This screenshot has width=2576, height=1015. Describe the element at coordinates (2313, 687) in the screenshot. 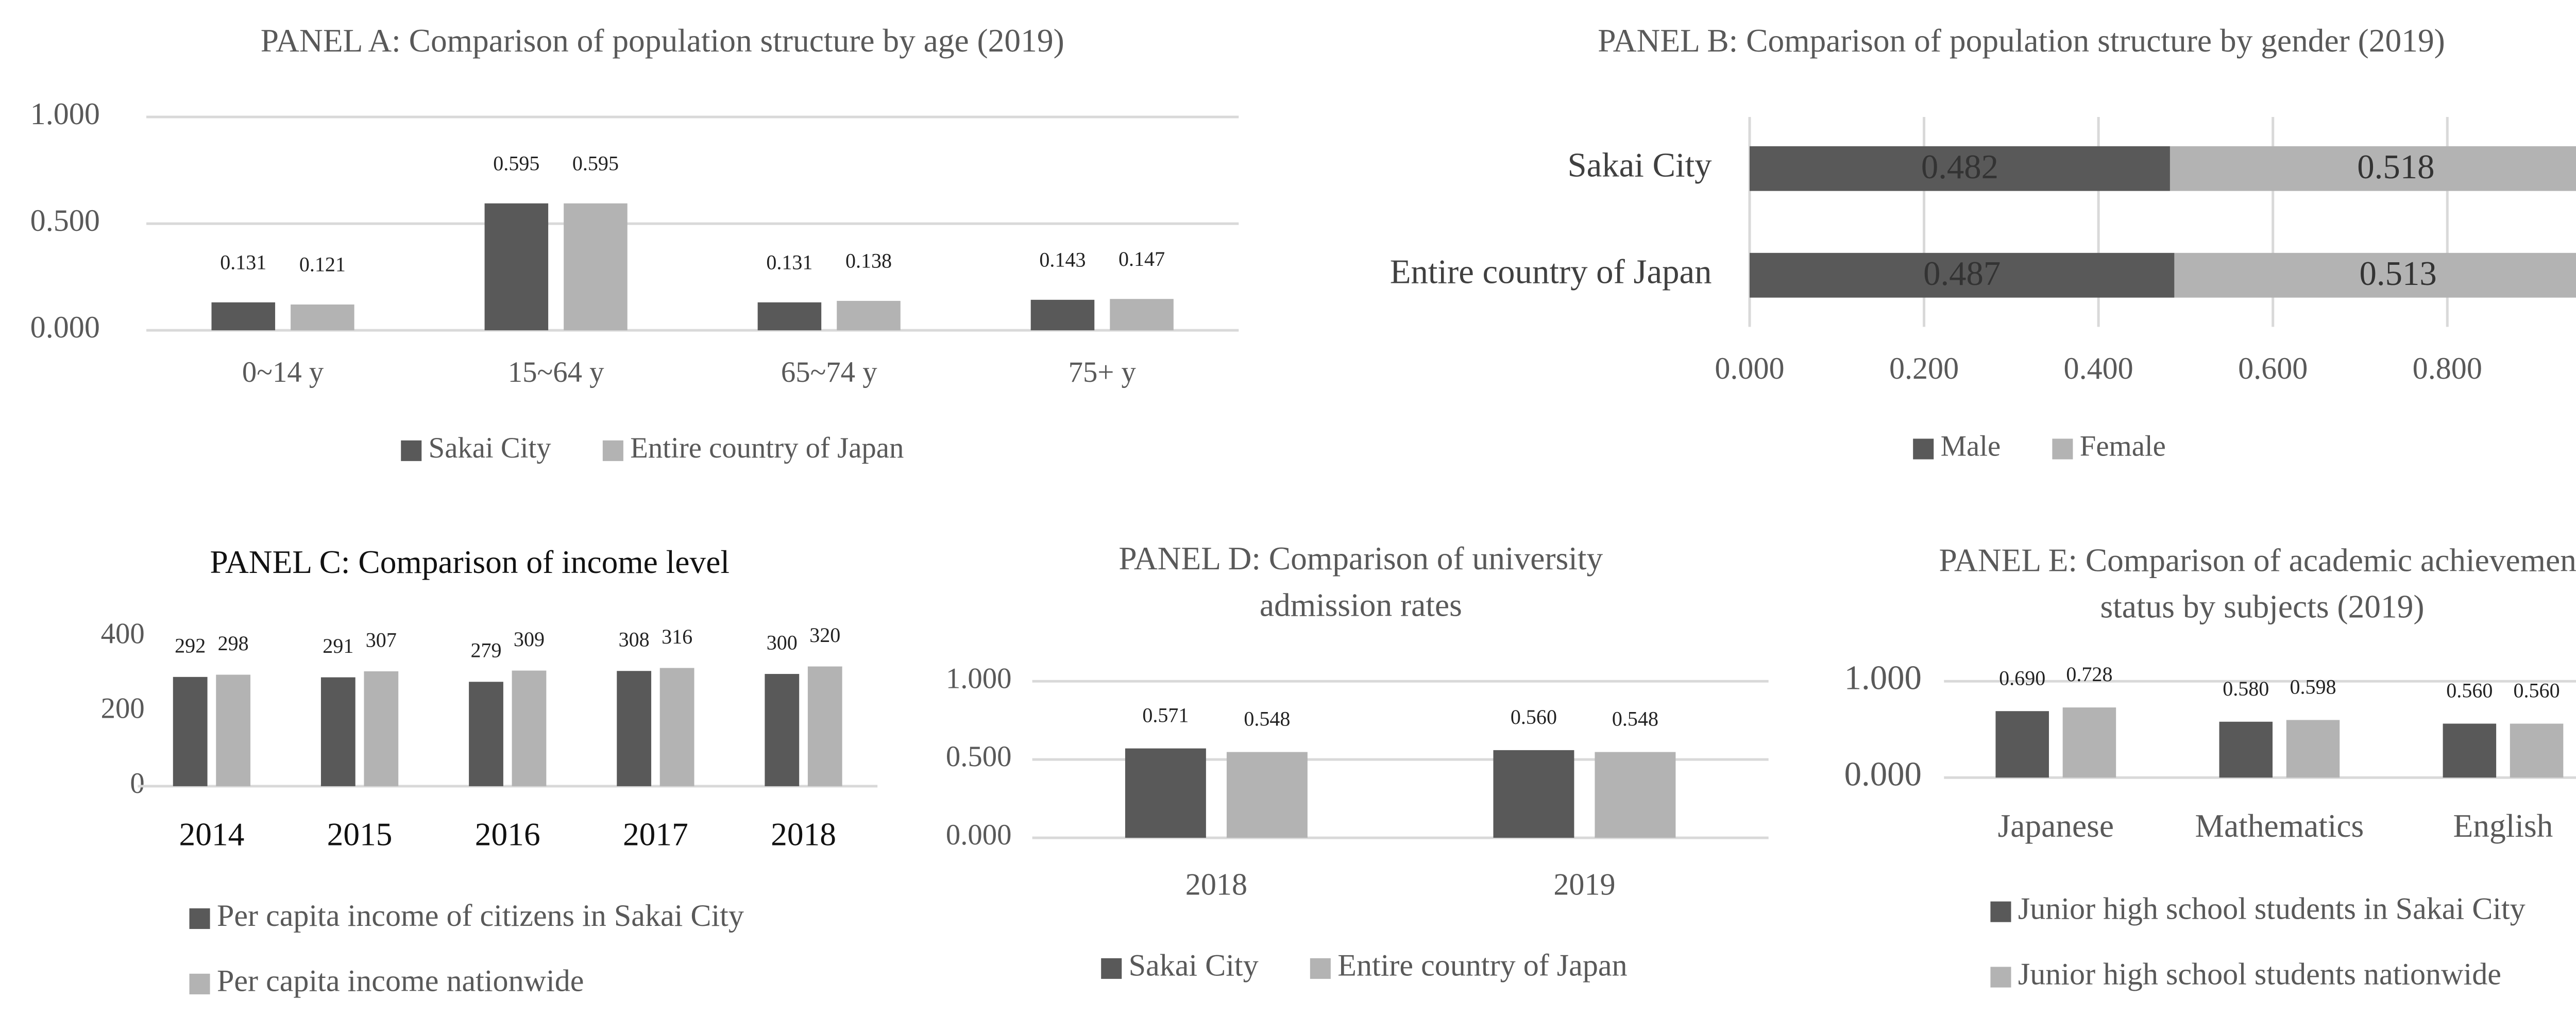

I see `value-label: 0.598` at that location.